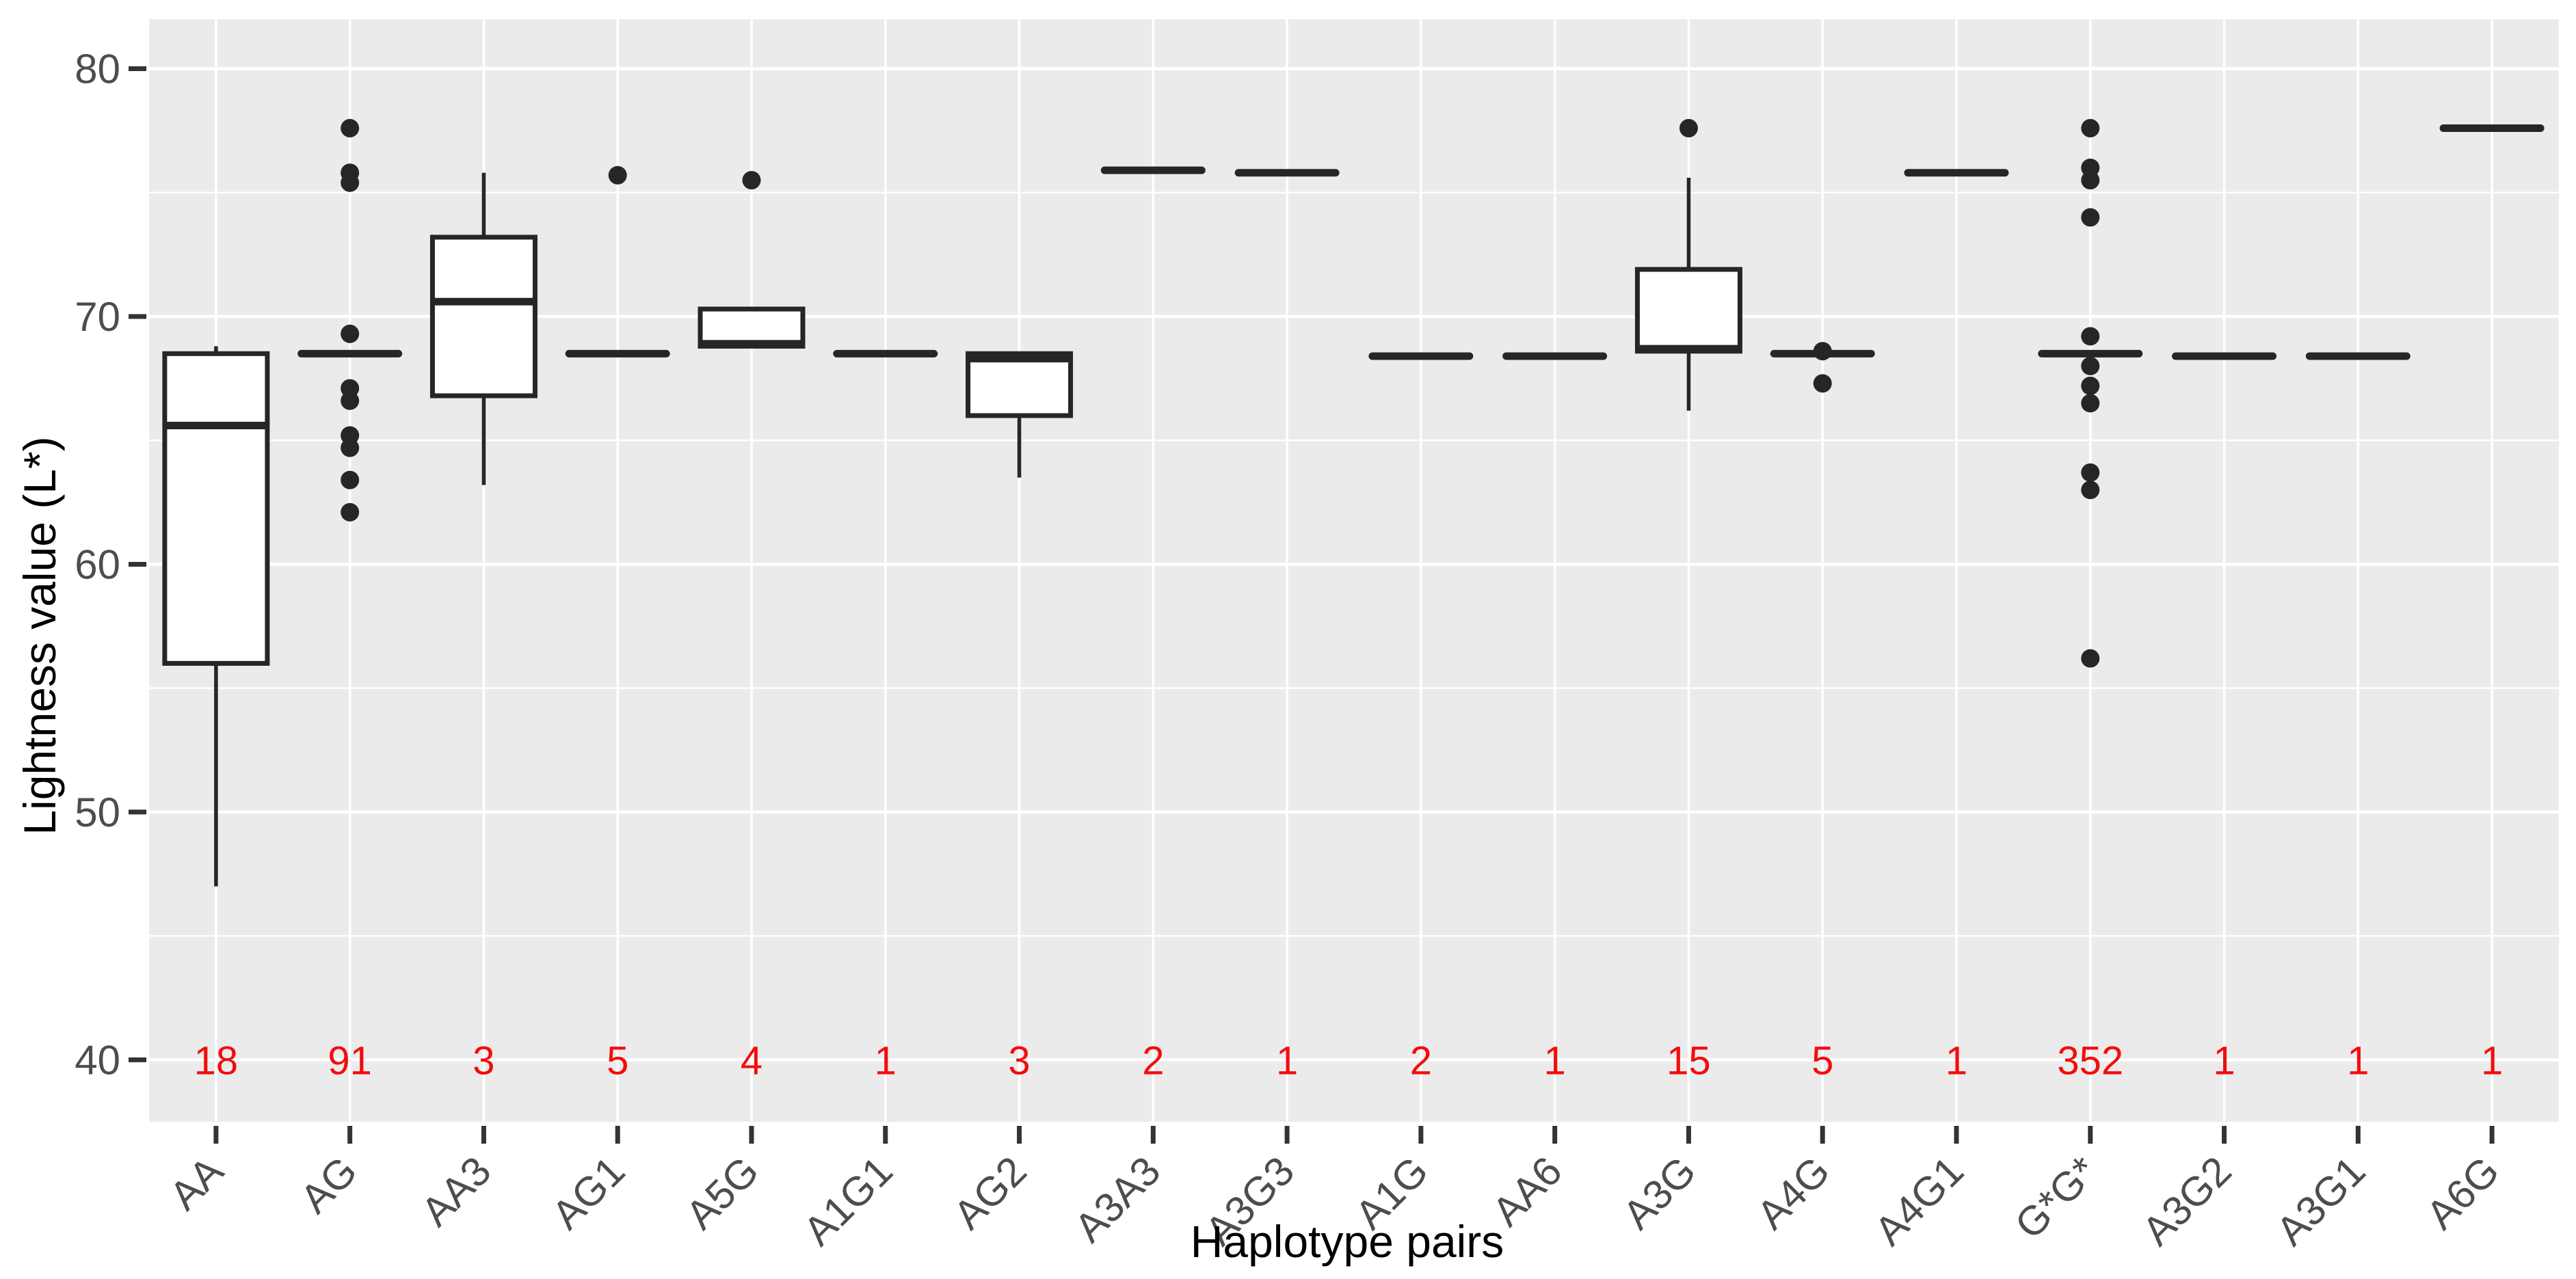 The width and height of the screenshot is (2576, 1279). Describe the element at coordinates (886, 1060) in the screenshot. I see `count-label-A1G1: 1` at that location.